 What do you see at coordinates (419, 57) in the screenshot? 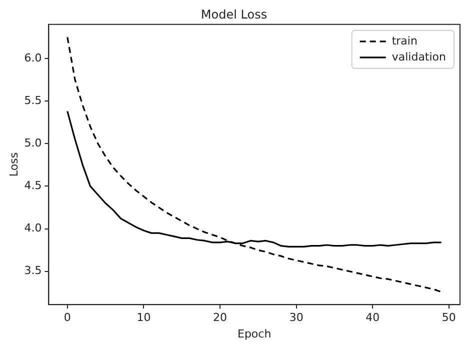
I see `legend-label: validation` at bounding box center [419, 57].